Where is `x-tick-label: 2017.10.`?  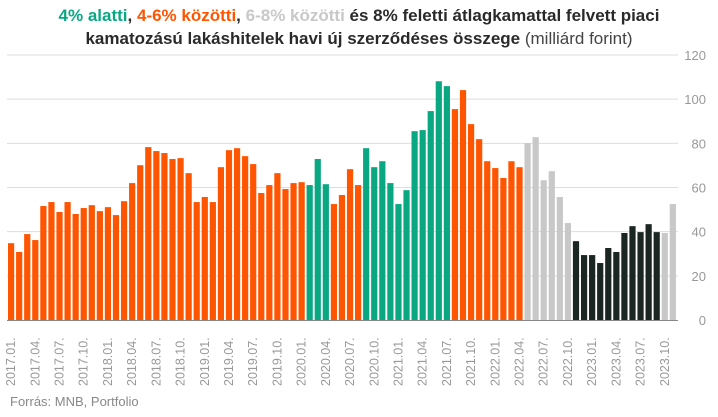 x-tick-label: 2017.10. is located at coordinates (84, 361).